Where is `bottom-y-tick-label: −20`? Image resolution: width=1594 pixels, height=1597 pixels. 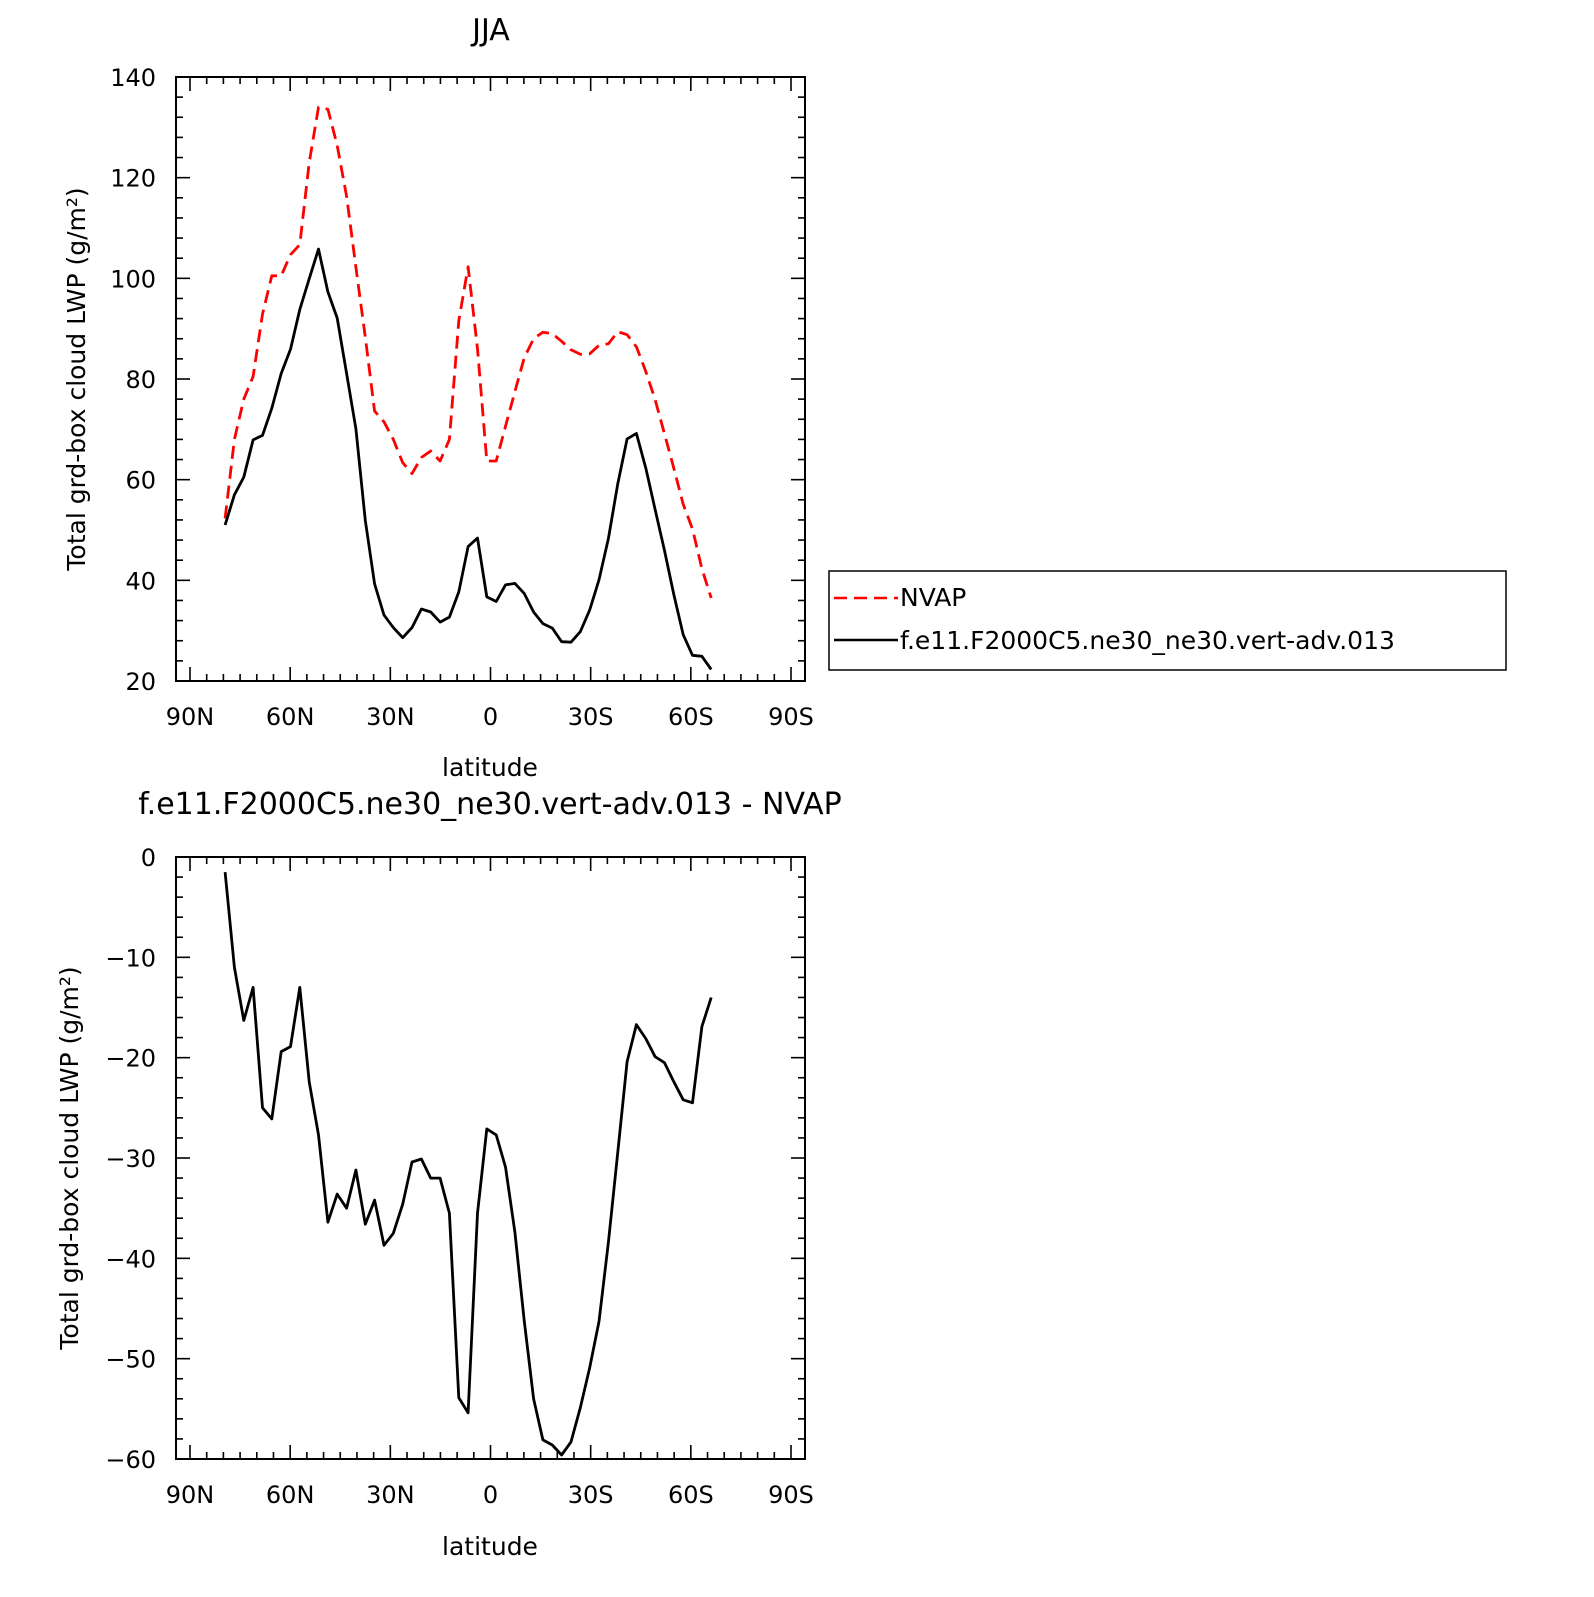 bottom-y-tick-label: −20 is located at coordinates (130, 1059).